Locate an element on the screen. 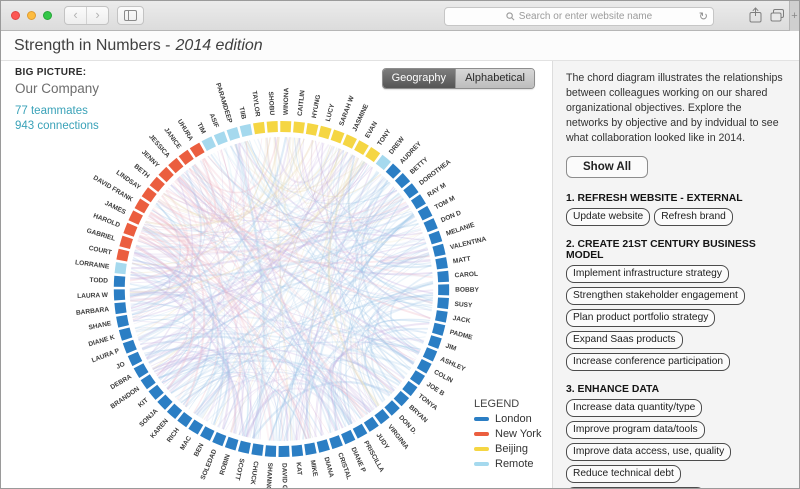 This screenshot has height=489, width=800. person-label: ROBIN is located at coordinates (225, 464).